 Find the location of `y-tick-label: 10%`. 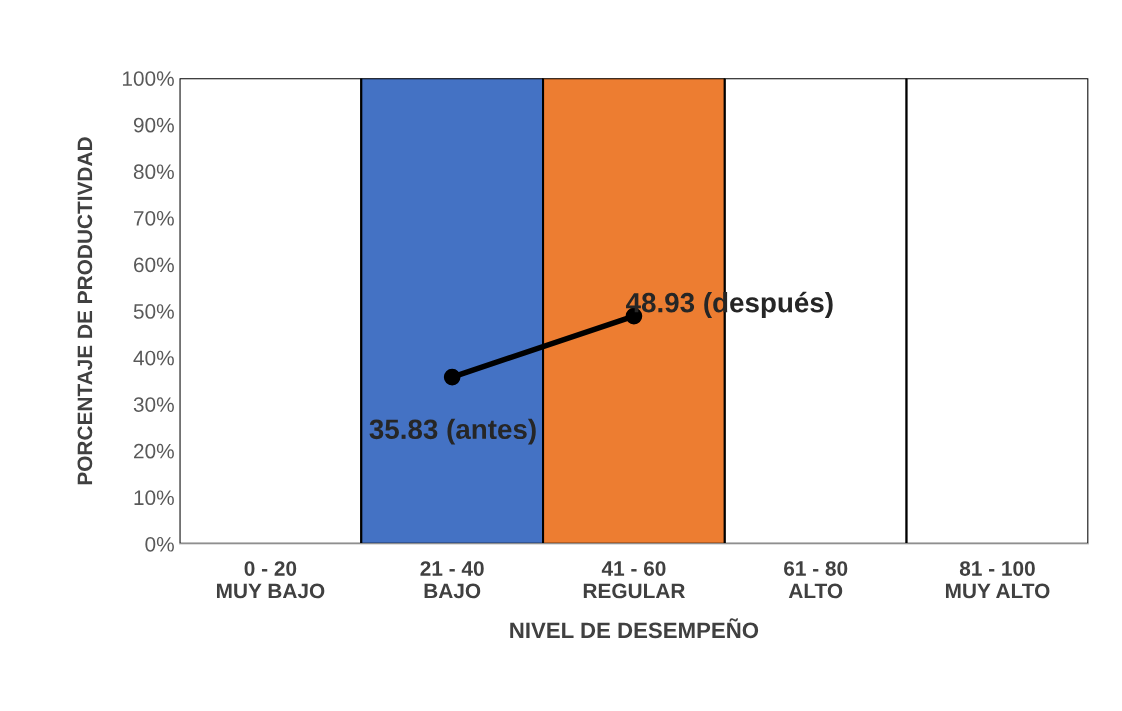

y-tick-label: 10% is located at coordinates (154, 498).